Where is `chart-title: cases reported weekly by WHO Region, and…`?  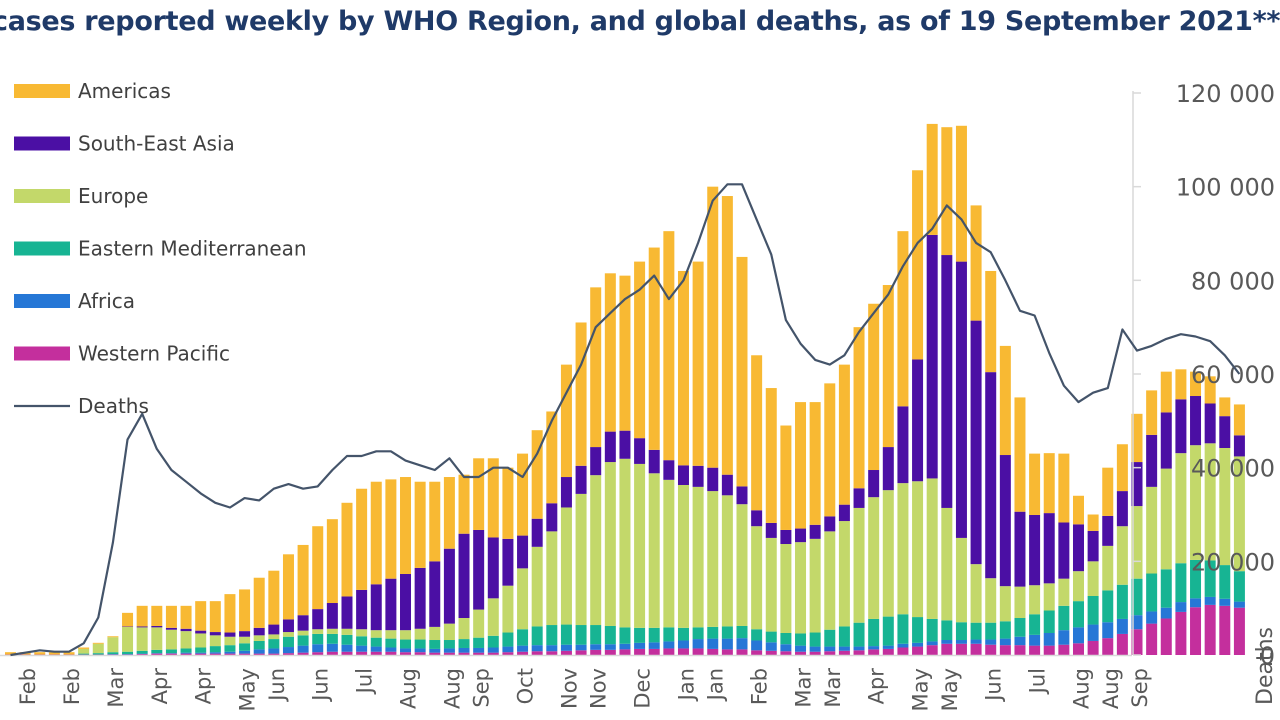
chart-title: cases reported weekly by WHO Region, and… is located at coordinates (640, 21).